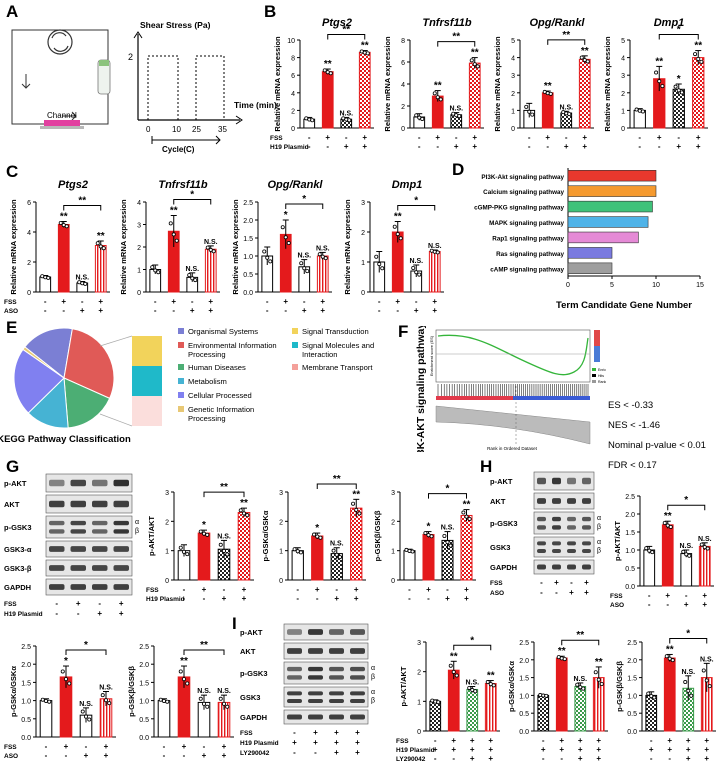 This screenshot has width=720, height=767. Describe the element at coordinates (207, 418) in the screenshot. I see `legend-label-cont: Processing` at that location.